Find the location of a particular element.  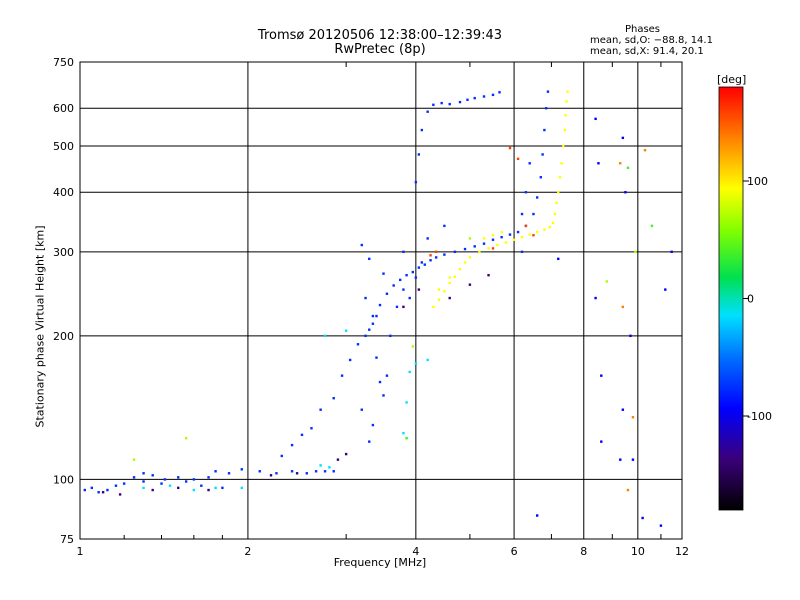

x-tick-label: 1 is located at coordinates (80, 551).